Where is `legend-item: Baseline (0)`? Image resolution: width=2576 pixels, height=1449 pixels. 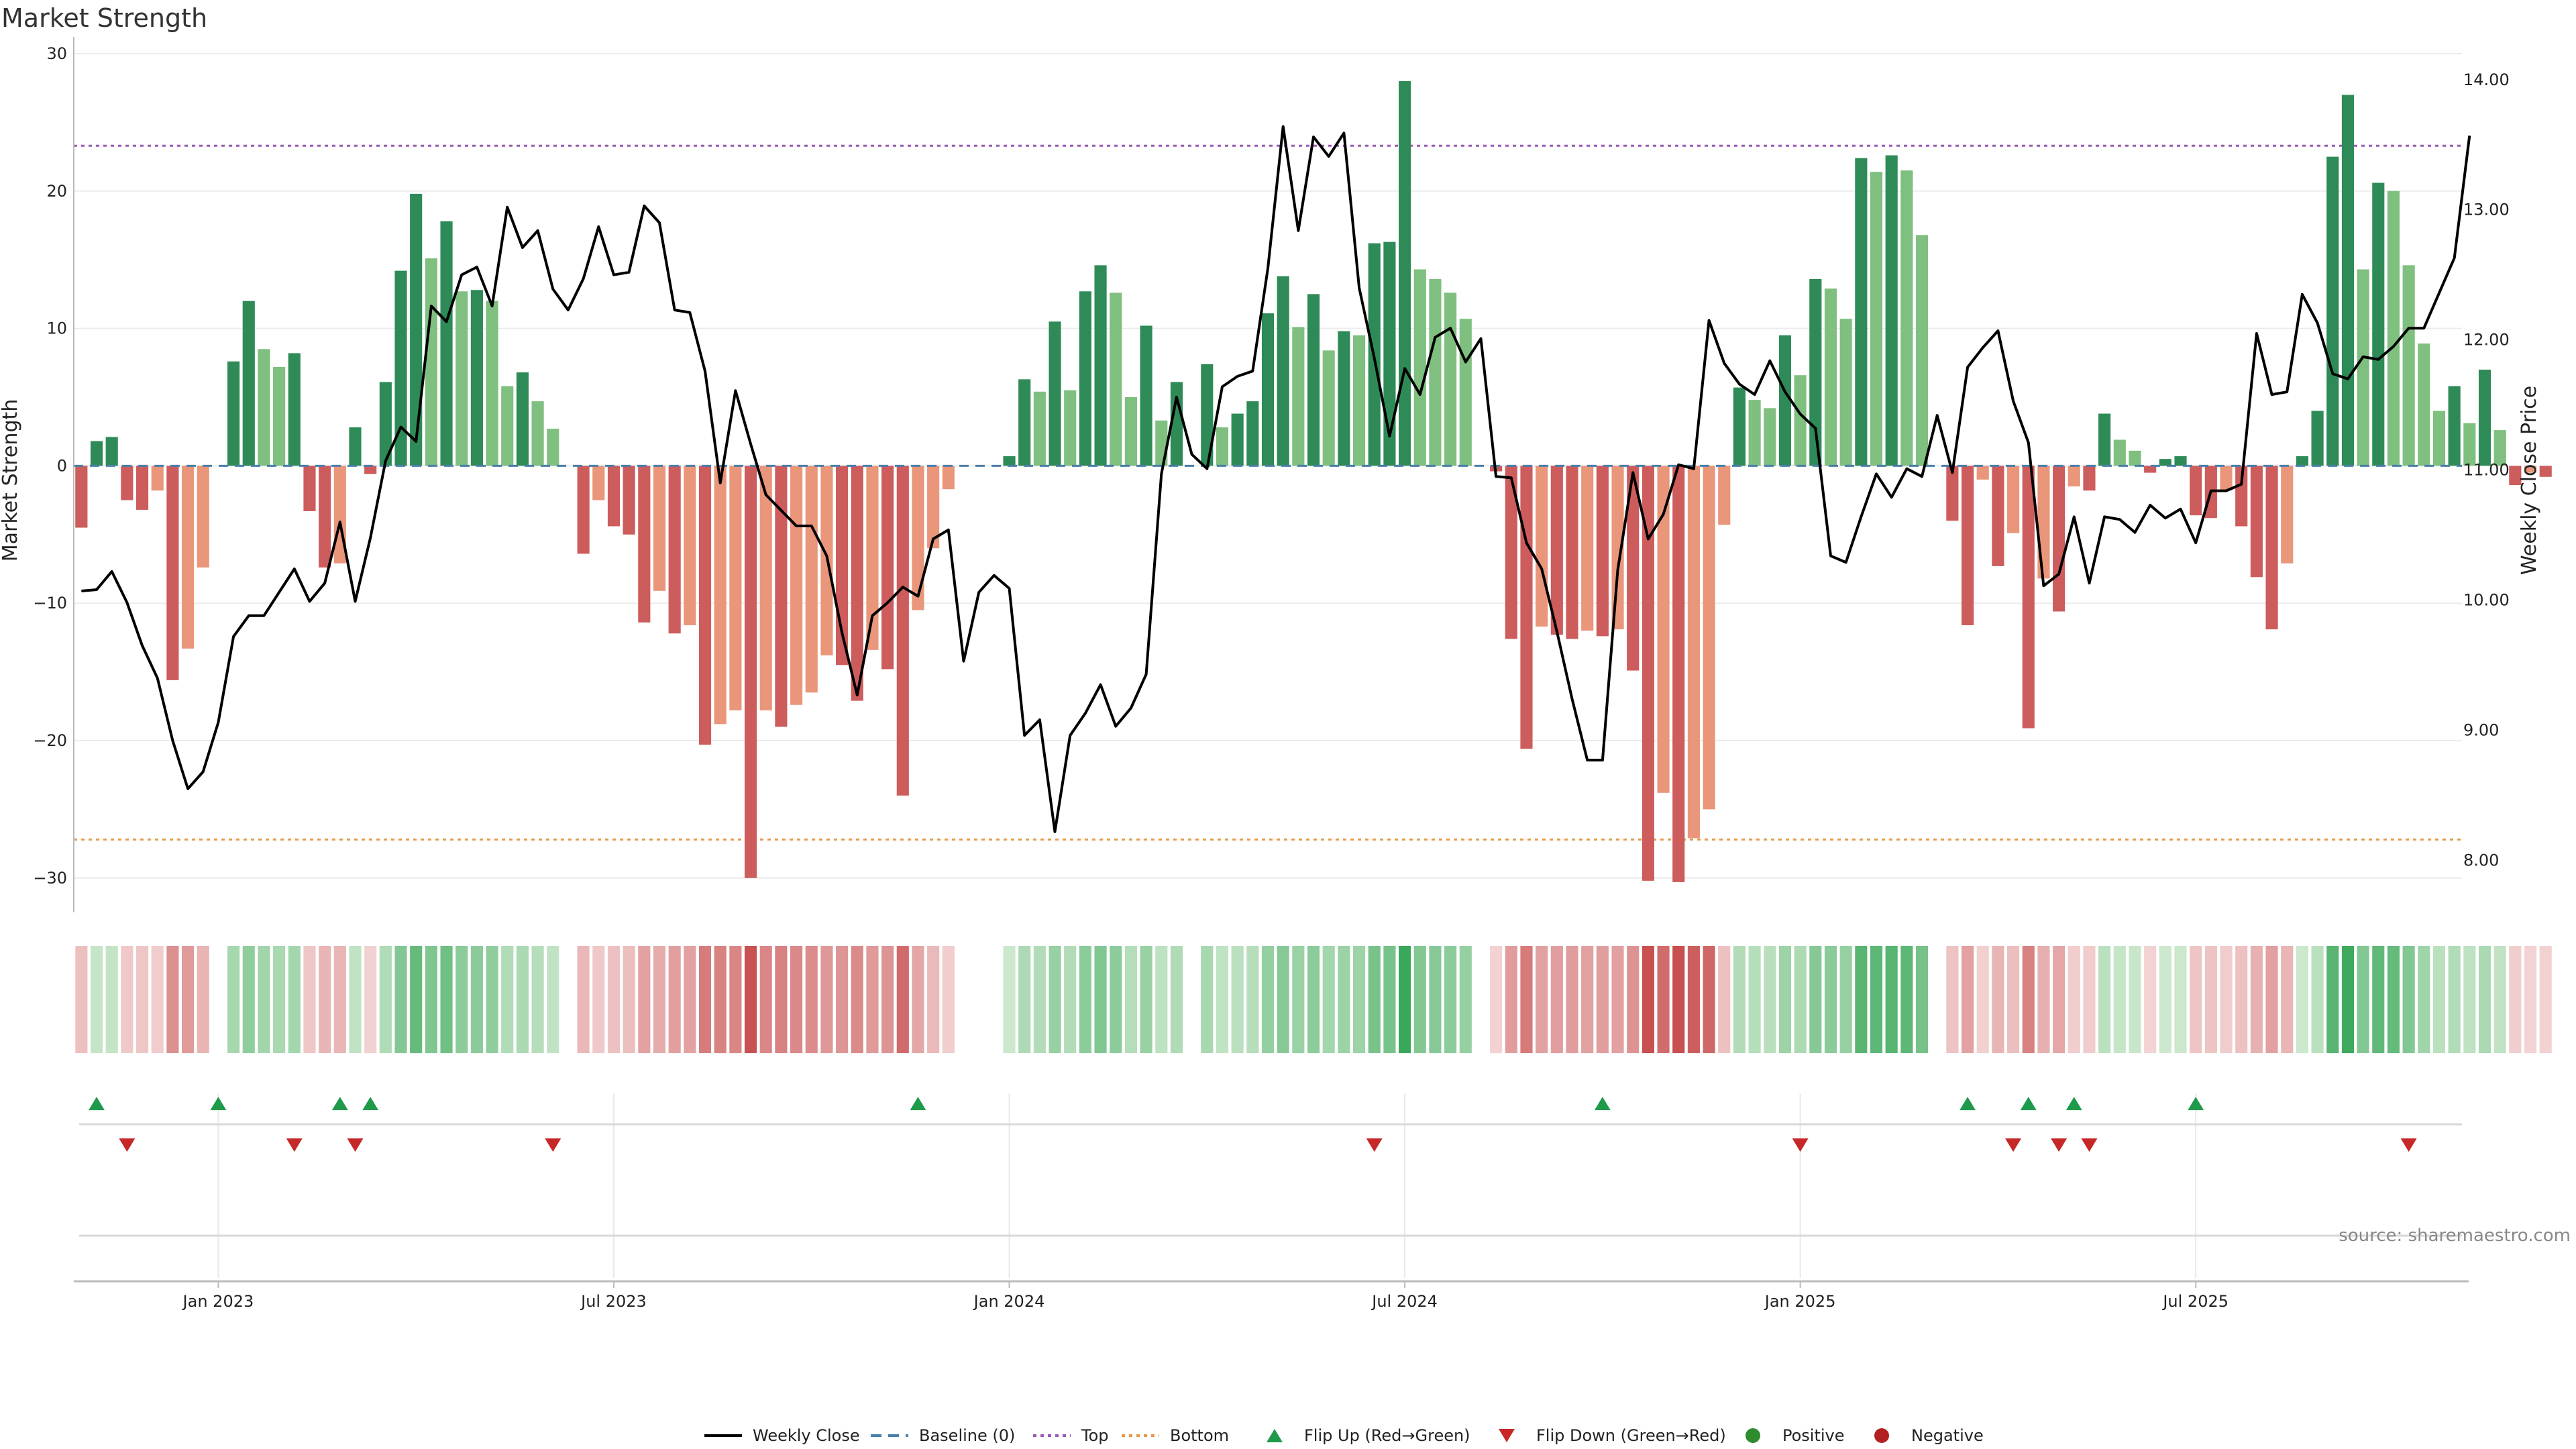
legend-item: Baseline (0) is located at coordinates (943, 1435).